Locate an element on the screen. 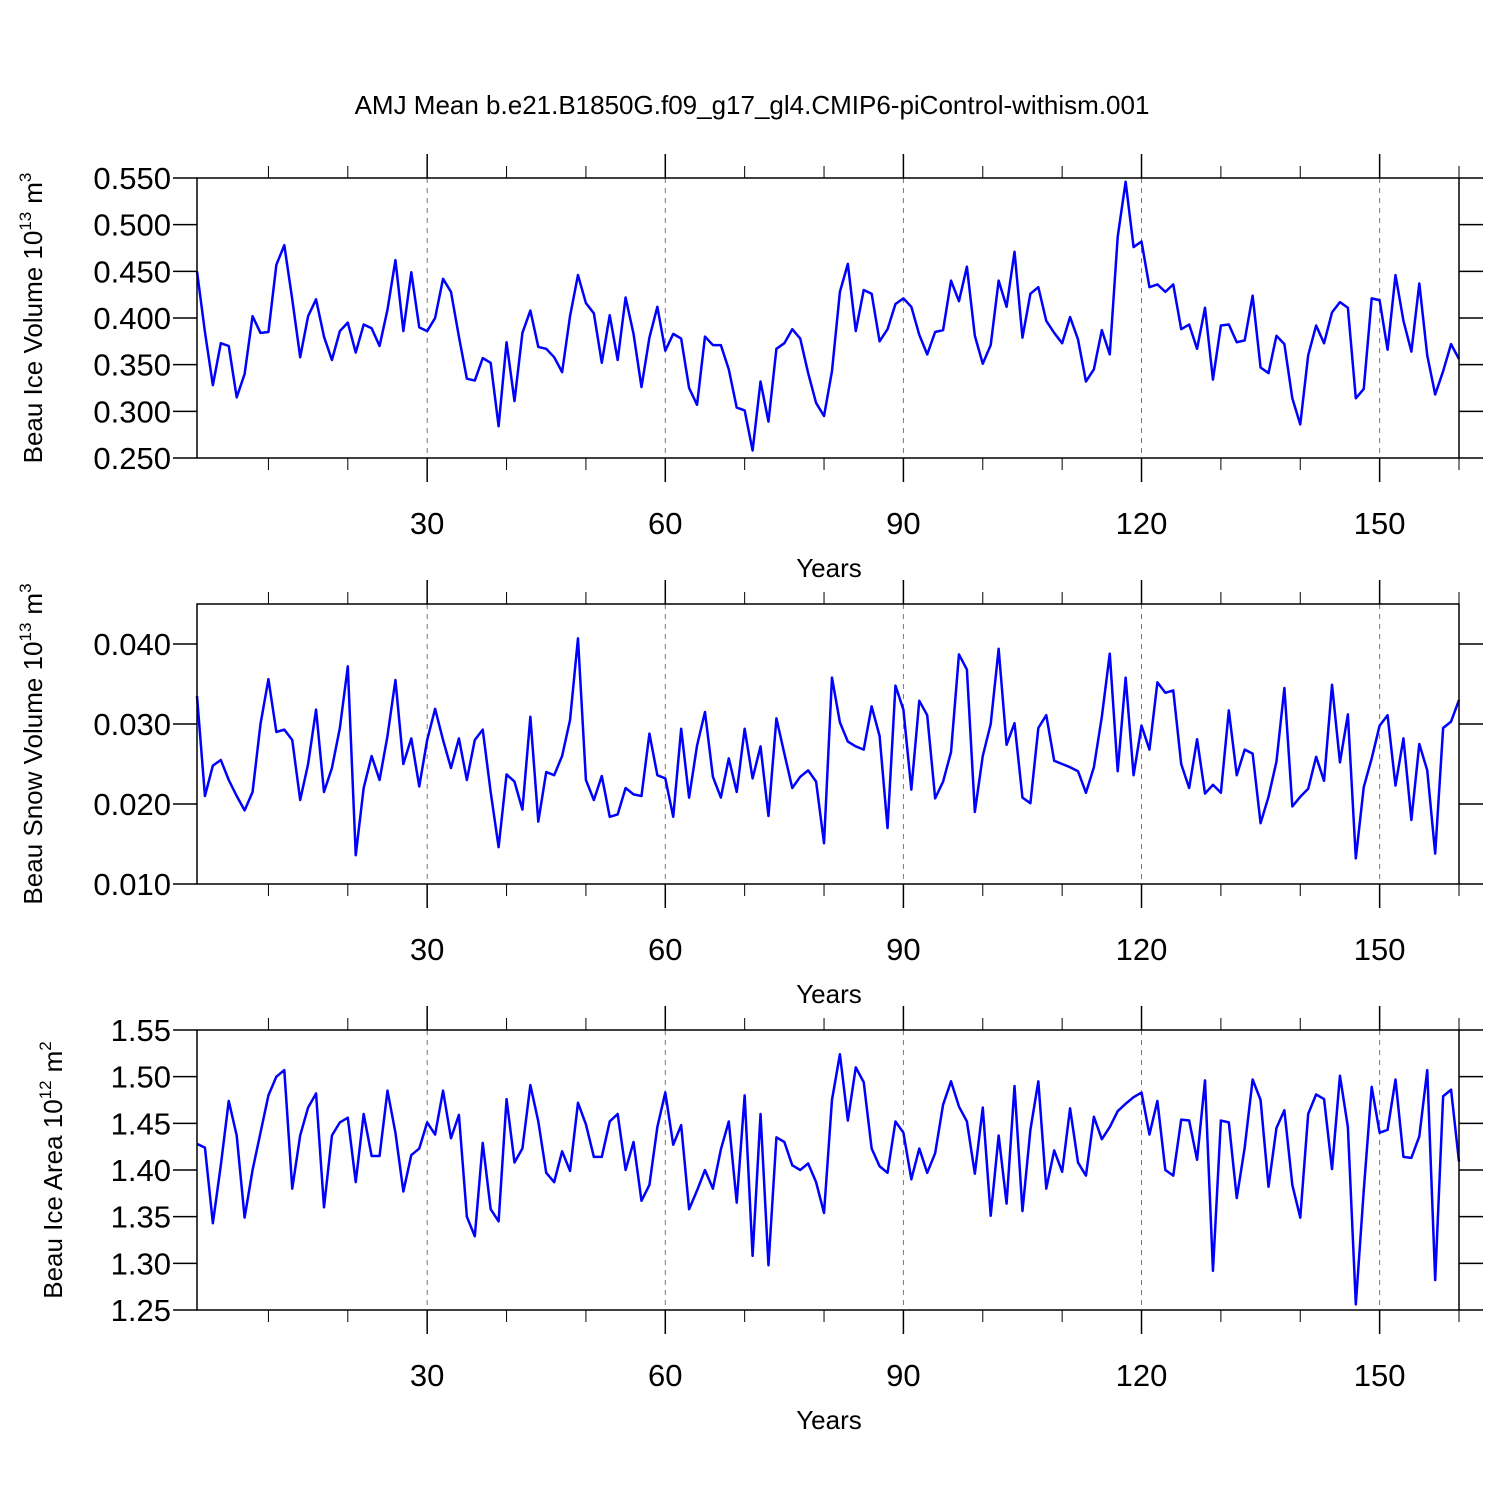 The height and width of the screenshot is (1500, 1500). y-tick-label: 0.450 is located at coordinates (132, 271).